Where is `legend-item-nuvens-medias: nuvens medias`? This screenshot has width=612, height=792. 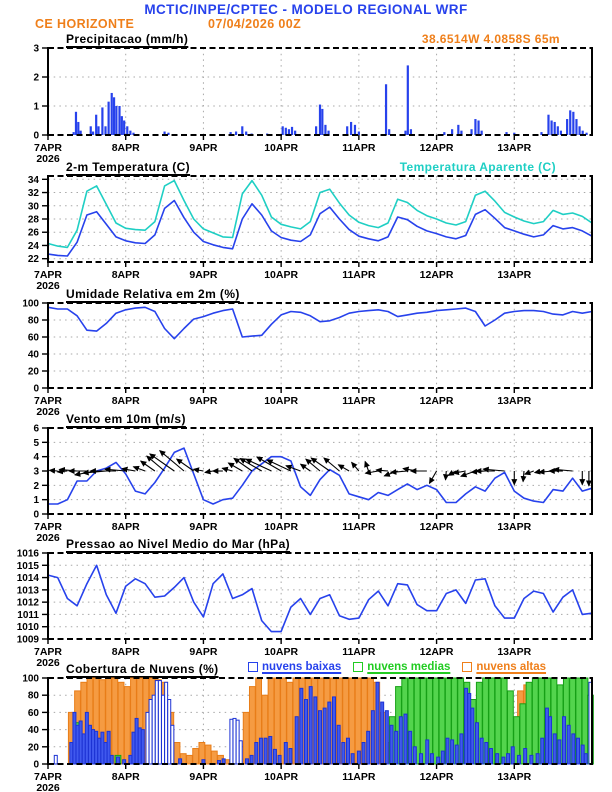 legend-item-nuvens-medias: nuvens medias is located at coordinates (401, 667).